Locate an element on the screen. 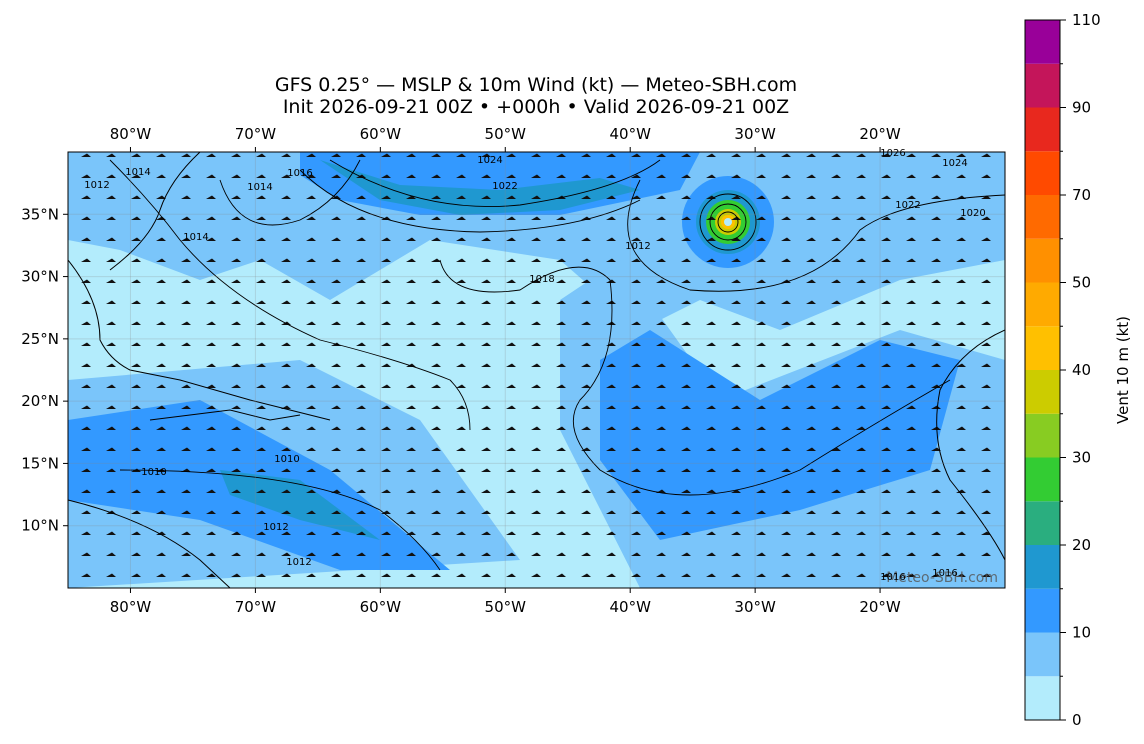  isobar-label: 1018 is located at coordinates (541, 279).